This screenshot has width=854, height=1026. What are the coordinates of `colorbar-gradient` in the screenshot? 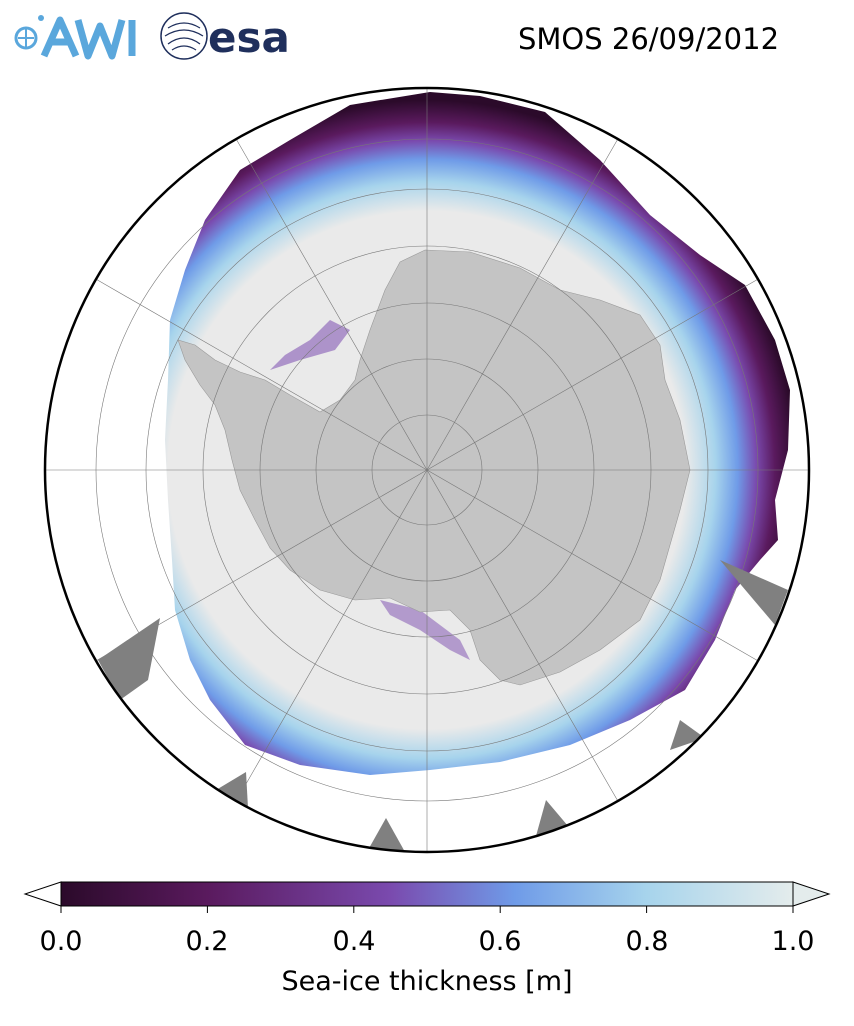 It's located at (427, 894).